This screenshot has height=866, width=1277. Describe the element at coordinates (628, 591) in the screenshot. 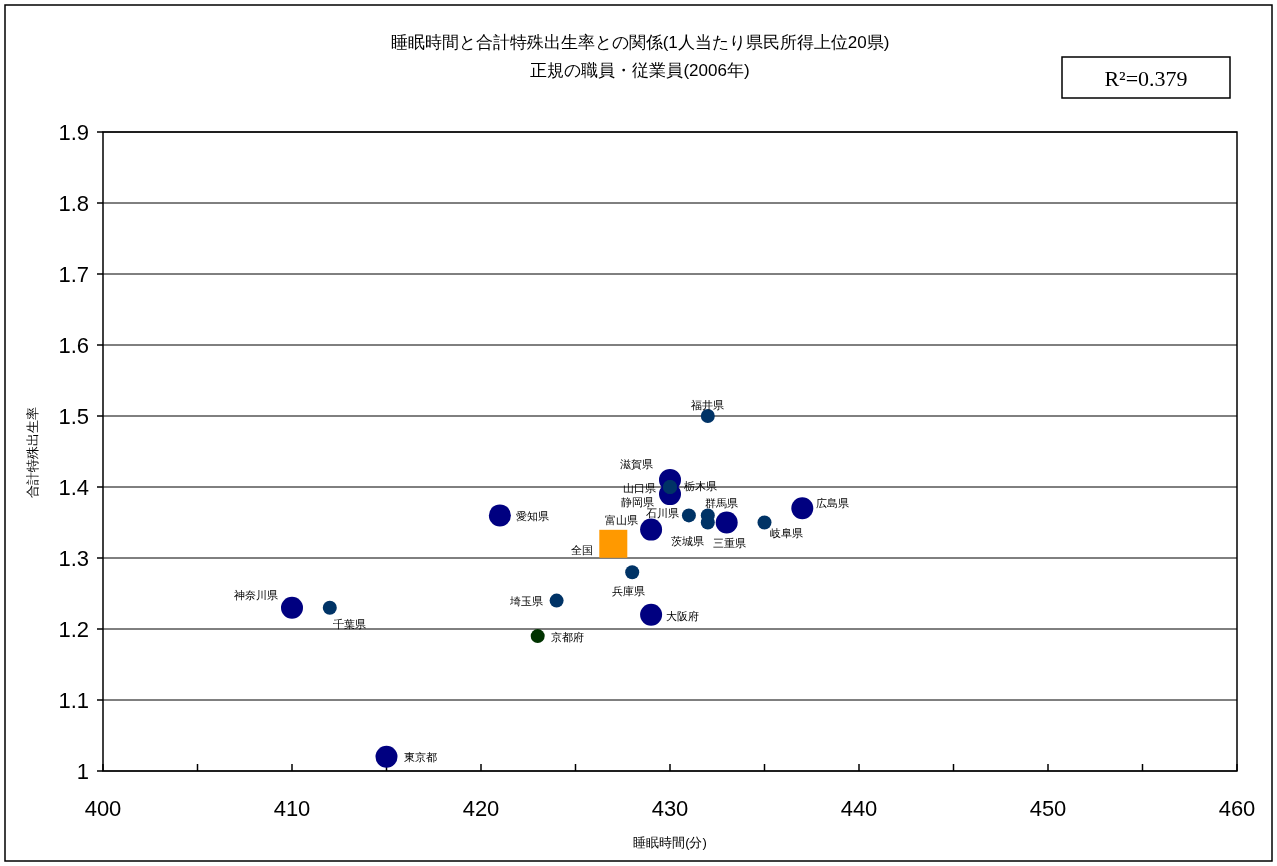

I see `annotation: 兵庫県` at that location.